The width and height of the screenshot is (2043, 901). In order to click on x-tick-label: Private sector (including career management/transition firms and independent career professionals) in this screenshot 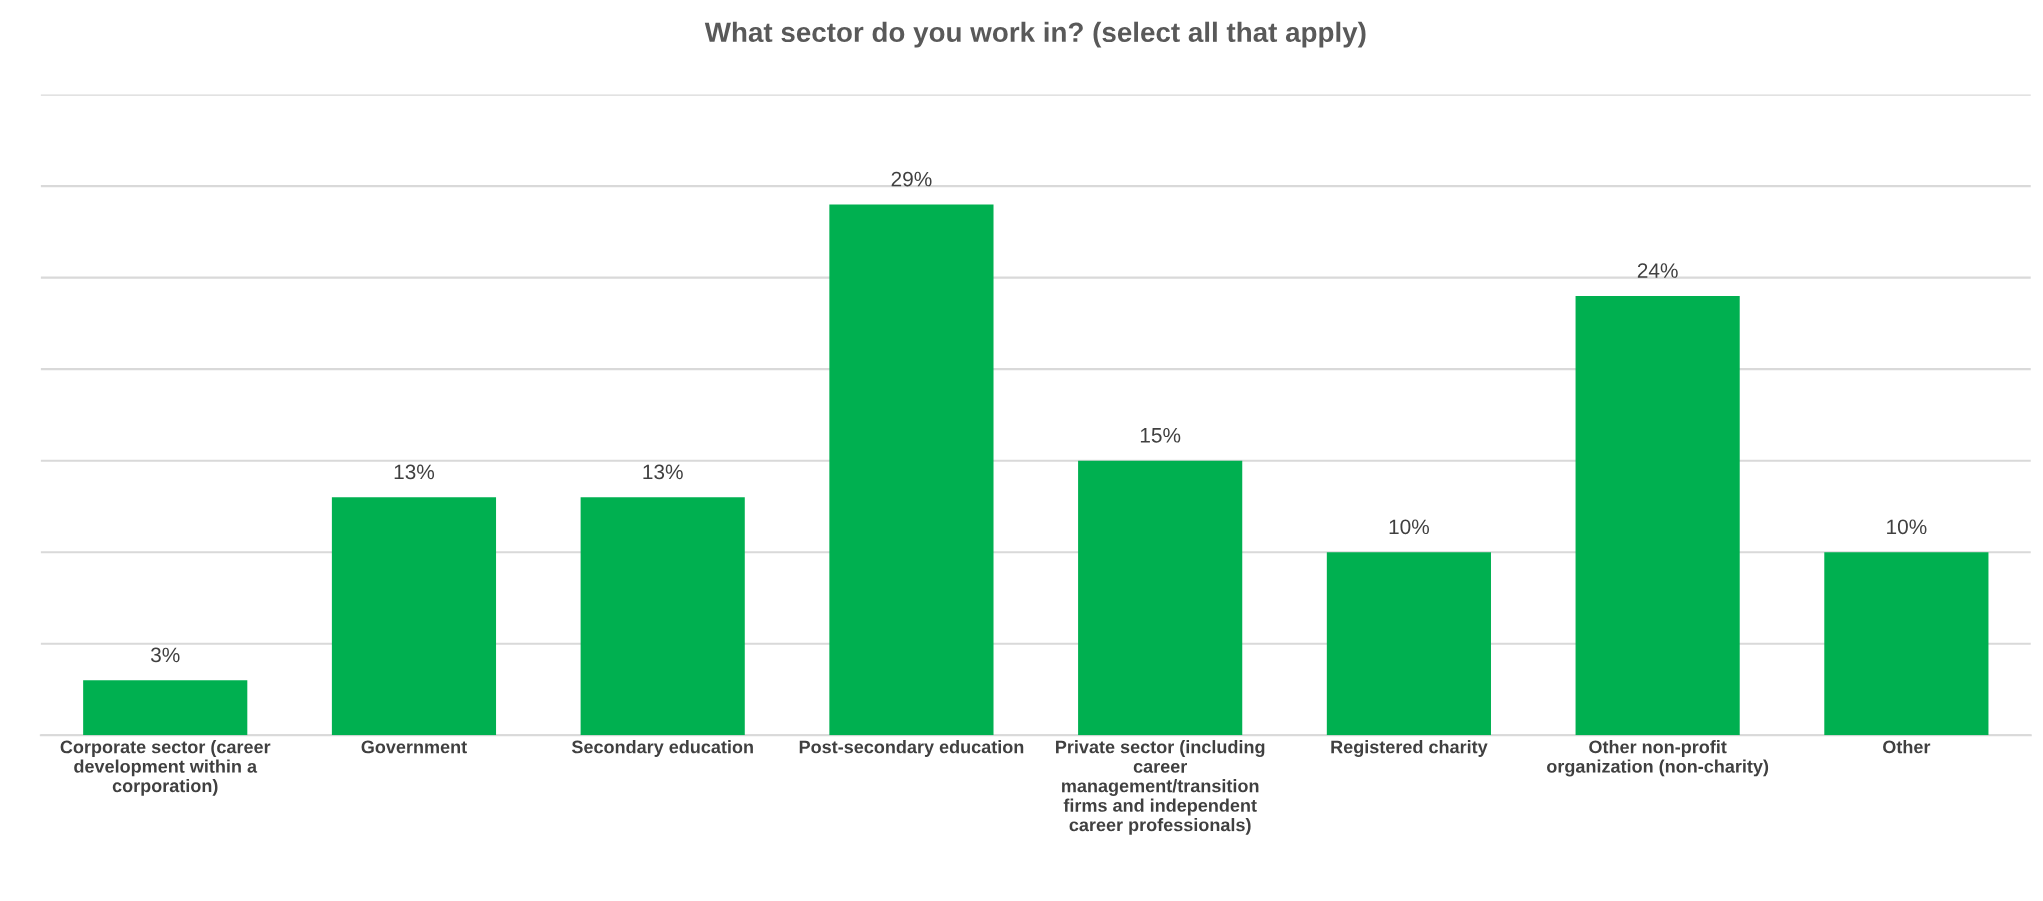, I will do `click(1160, 787)`.